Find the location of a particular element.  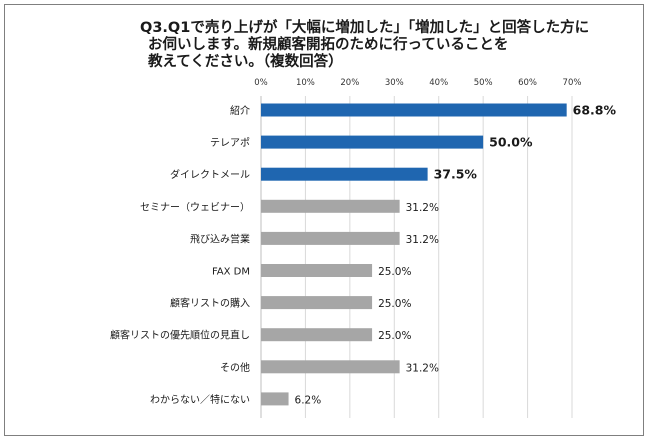

category-label: テレアポ is located at coordinates (230, 143).